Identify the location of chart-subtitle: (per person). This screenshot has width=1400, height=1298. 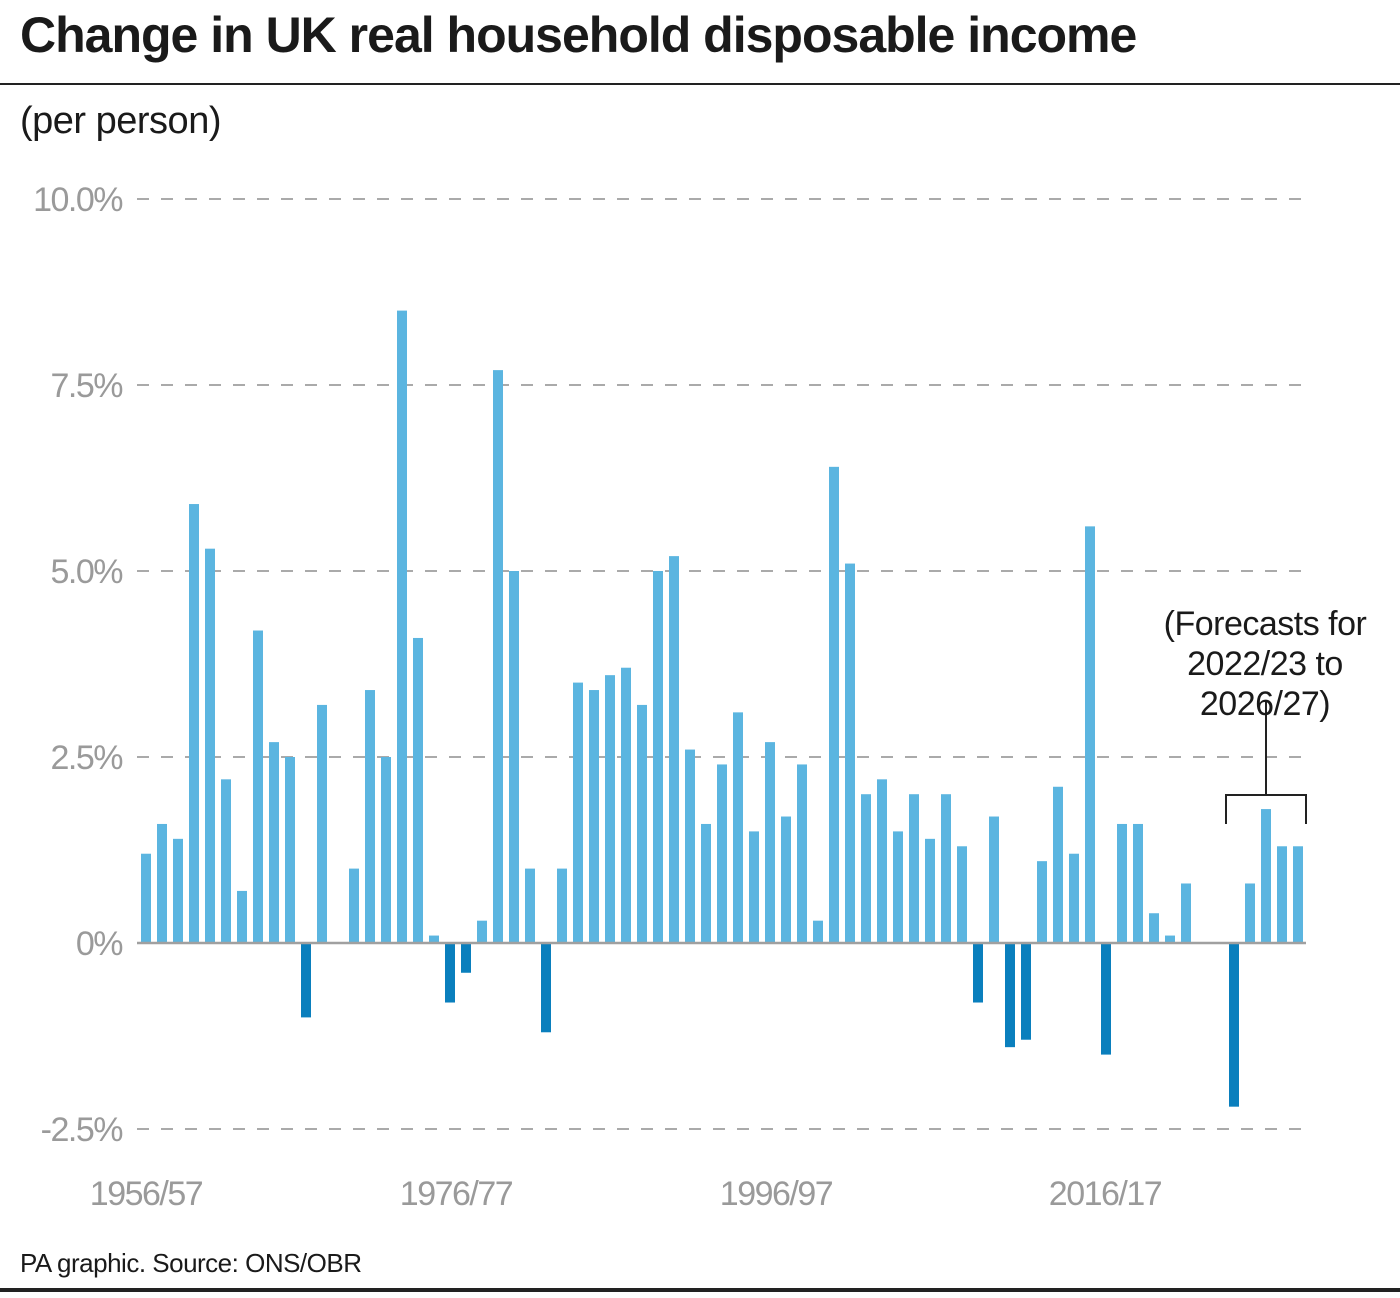
(120, 121).